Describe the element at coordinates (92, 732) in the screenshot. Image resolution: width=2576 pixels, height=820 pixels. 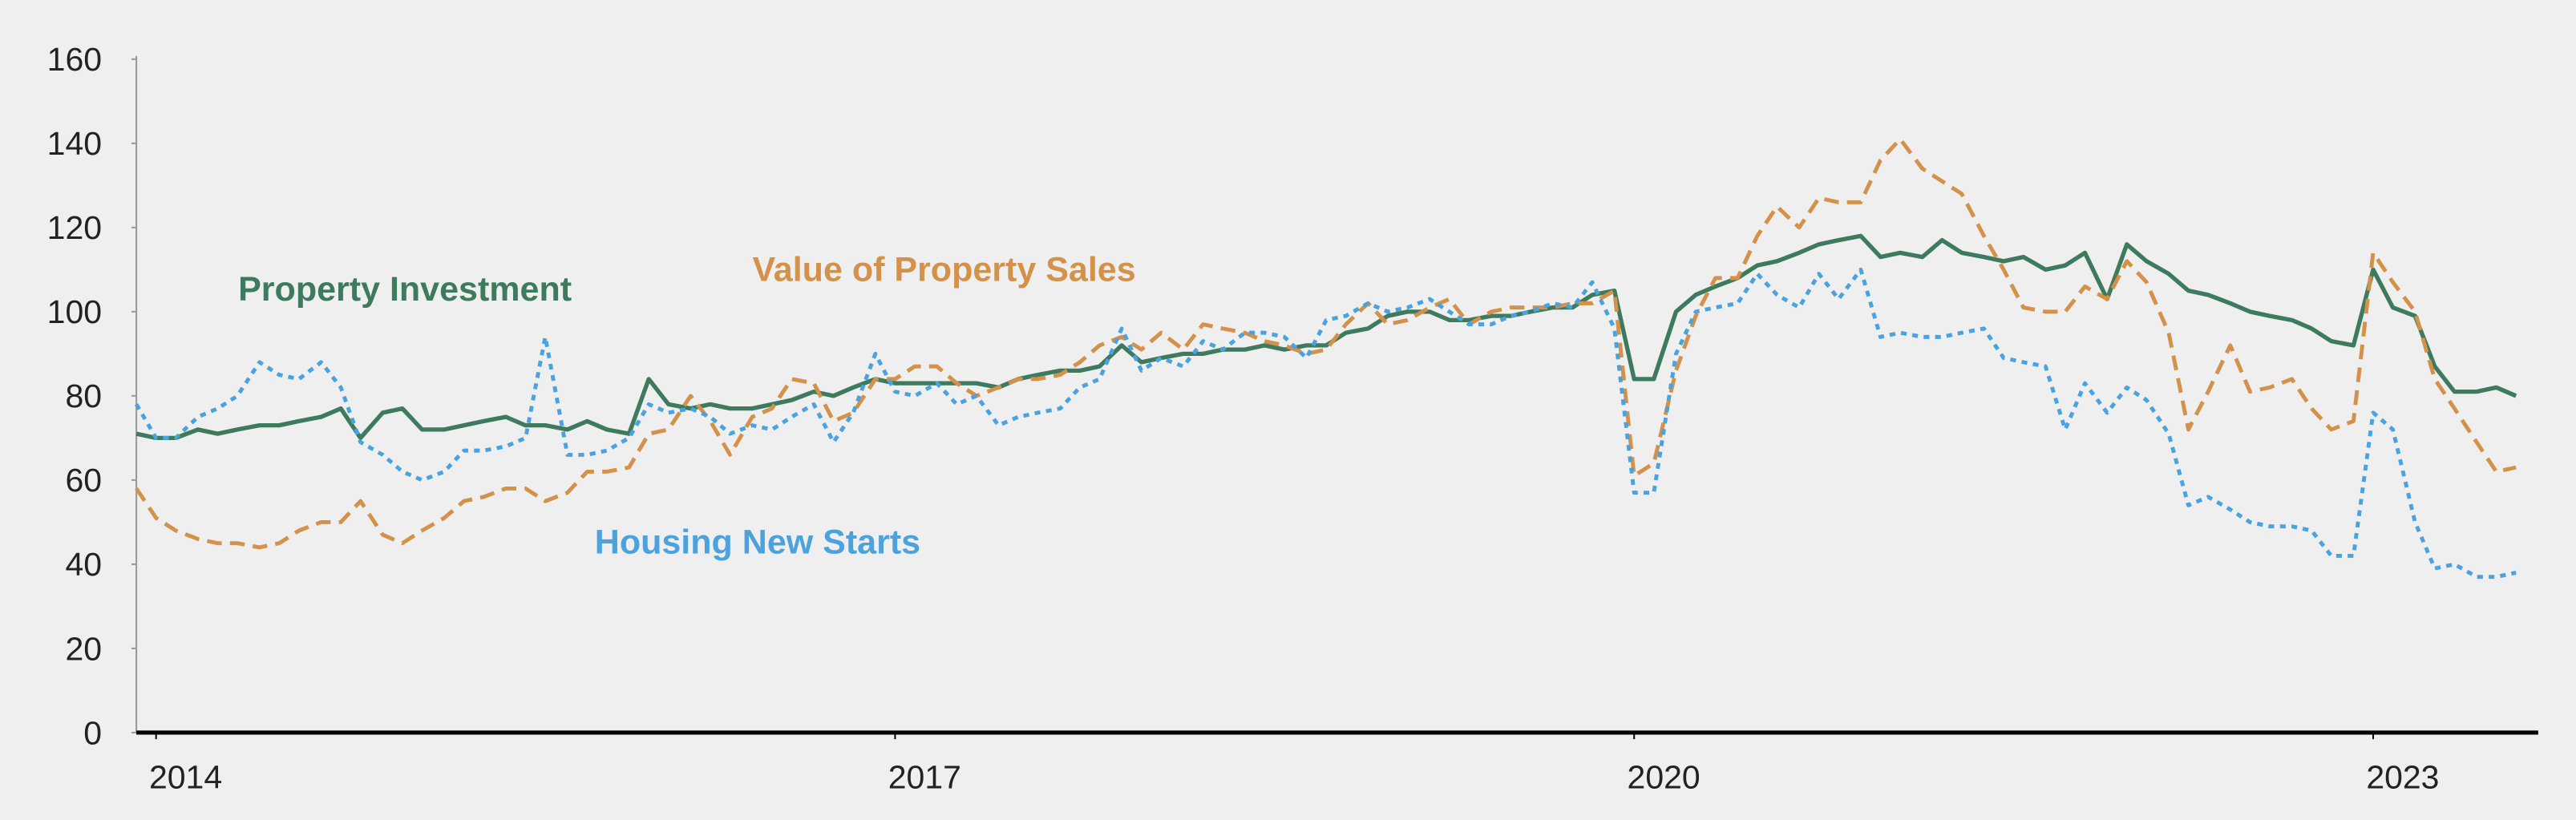
I see `y-tick-label: 0` at that location.